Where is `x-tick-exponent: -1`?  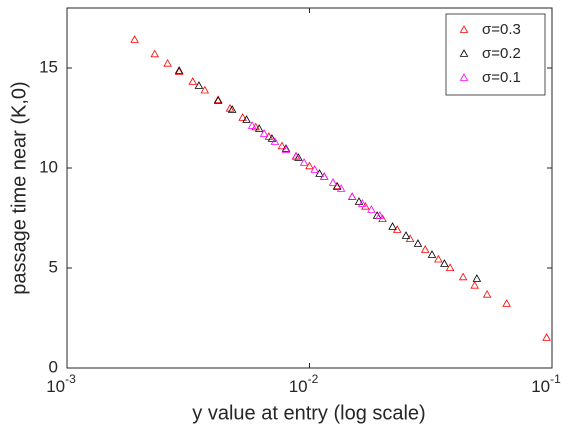
x-tick-exponent: -1 is located at coordinates (555, 379).